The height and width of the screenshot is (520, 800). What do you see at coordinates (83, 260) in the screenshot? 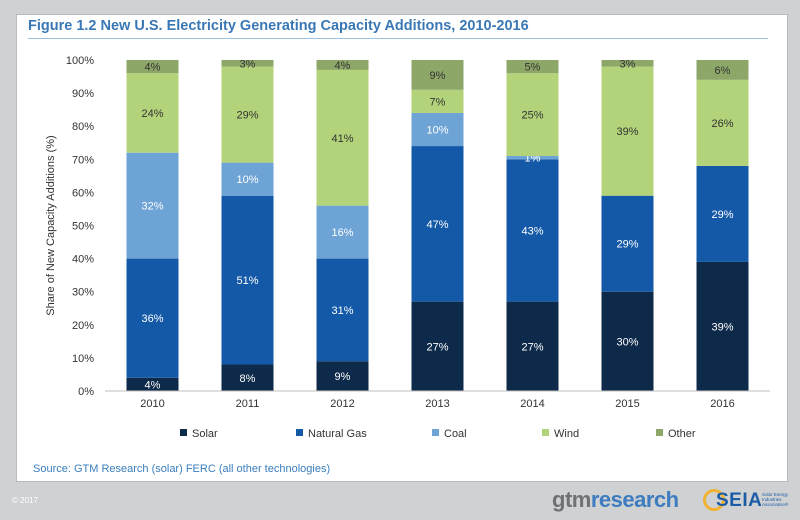
I see `y-tick-label: 40%` at bounding box center [83, 260].